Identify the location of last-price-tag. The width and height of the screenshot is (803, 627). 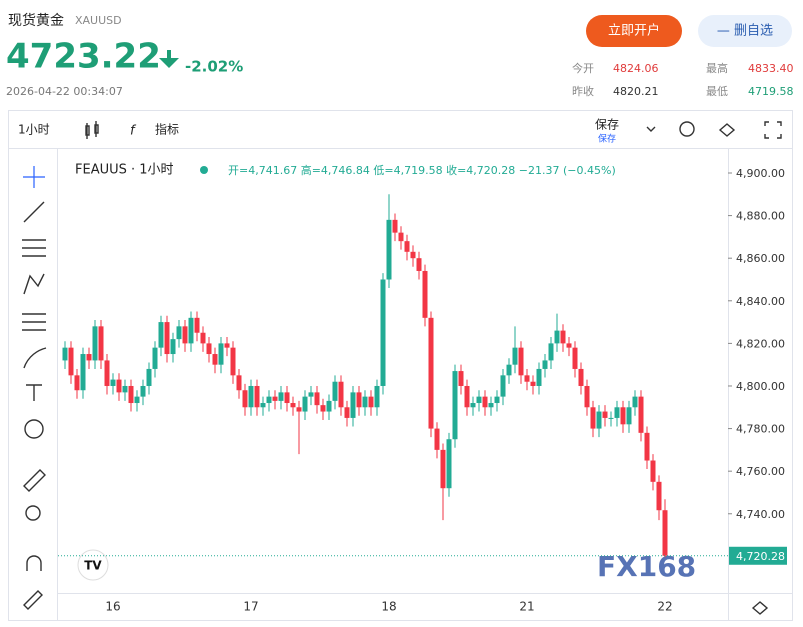
(758, 555).